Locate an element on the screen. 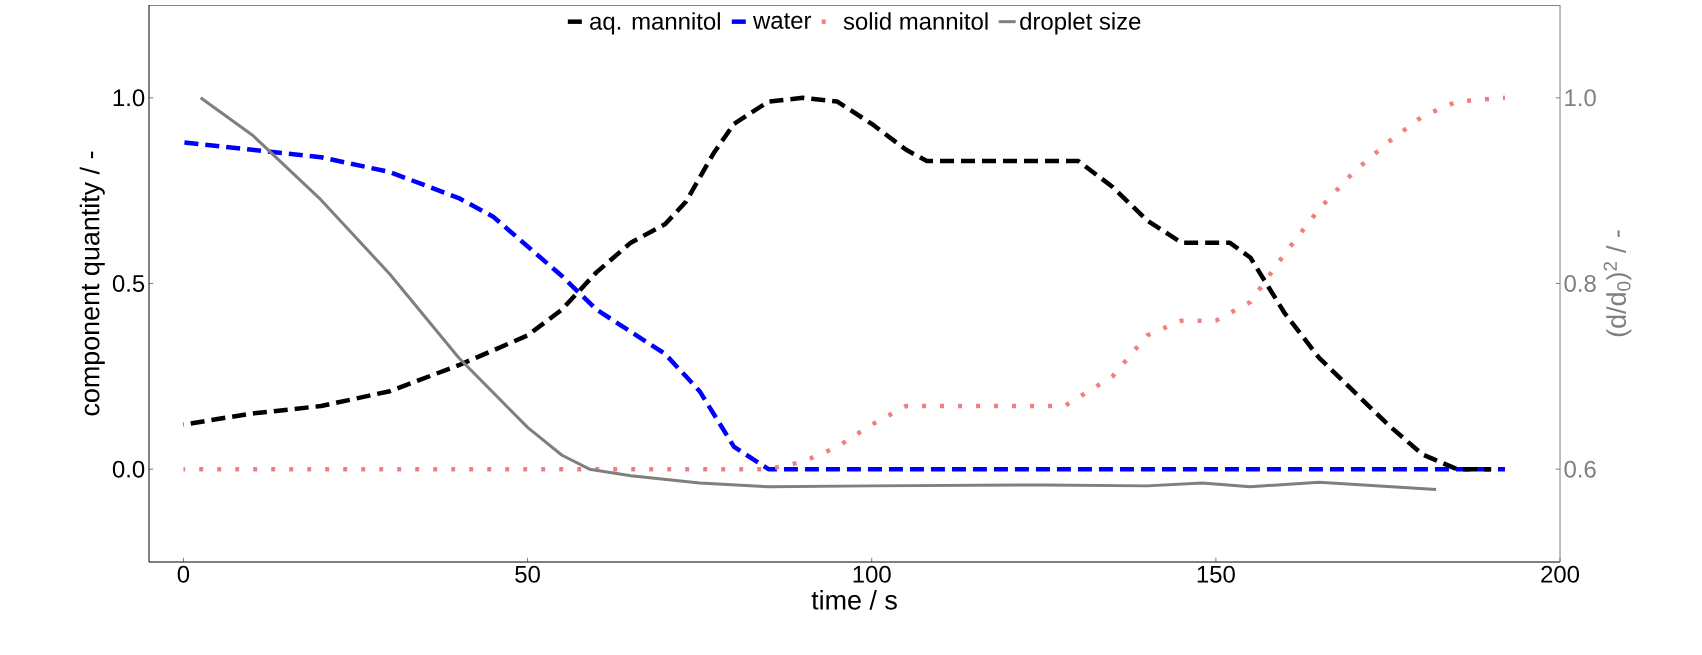 This screenshot has height=655, width=1702. y2-axis-title: (d/d$_{0}$)$^{2}$ / - is located at coordinates (1617, 283).